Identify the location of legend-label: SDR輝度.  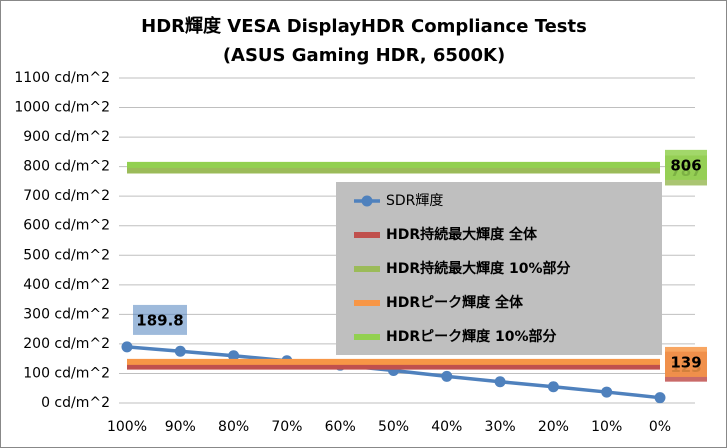
(414, 201).